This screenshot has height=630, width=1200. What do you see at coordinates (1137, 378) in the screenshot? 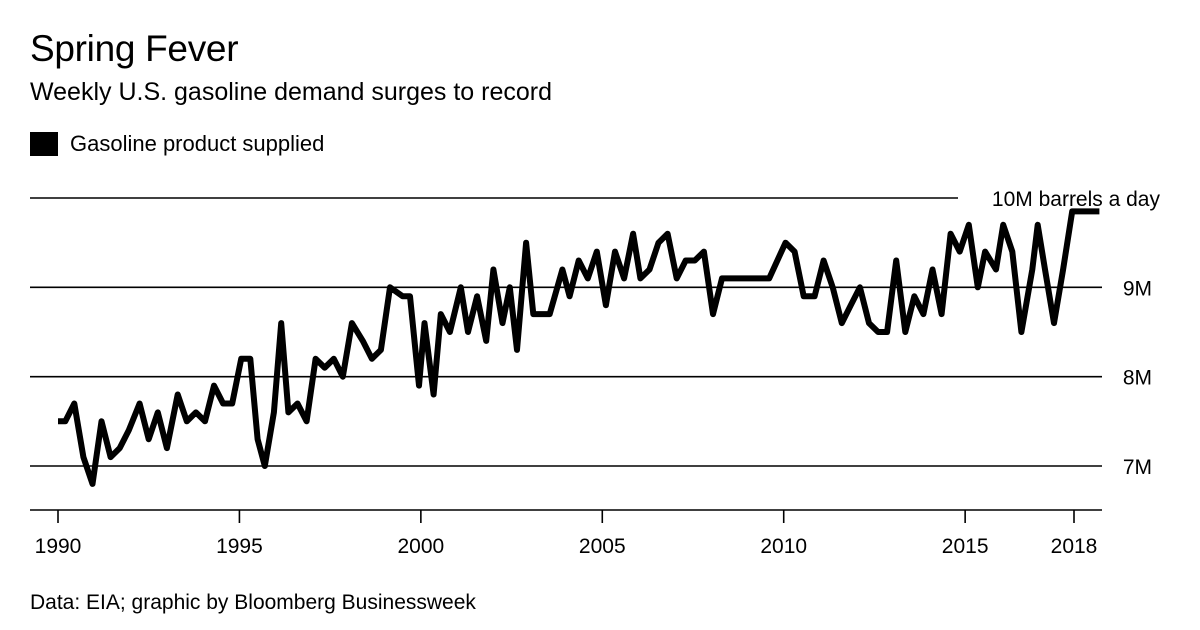
I see `y-tick-label-8m: 8M` at bounding box center [1137, 378].